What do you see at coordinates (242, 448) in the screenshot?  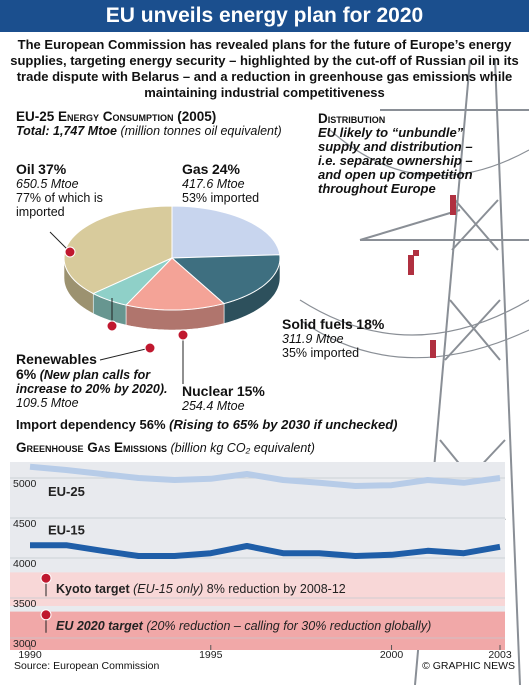 I see `line-subtitle: (billion kg CO₂ equivalent)` at bounding box center [242, 448].